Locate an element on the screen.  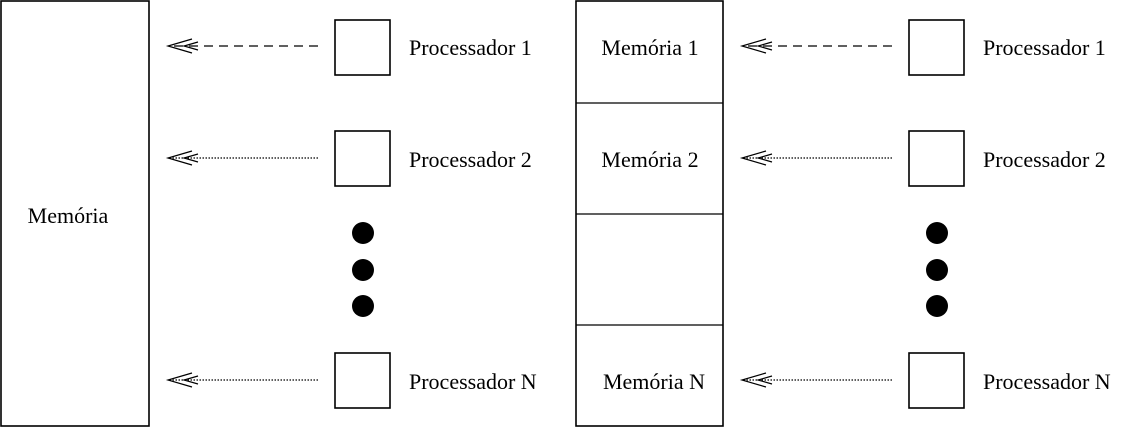
right-processor-2-label: Processador 2 is located at coordinates (1044, 159).